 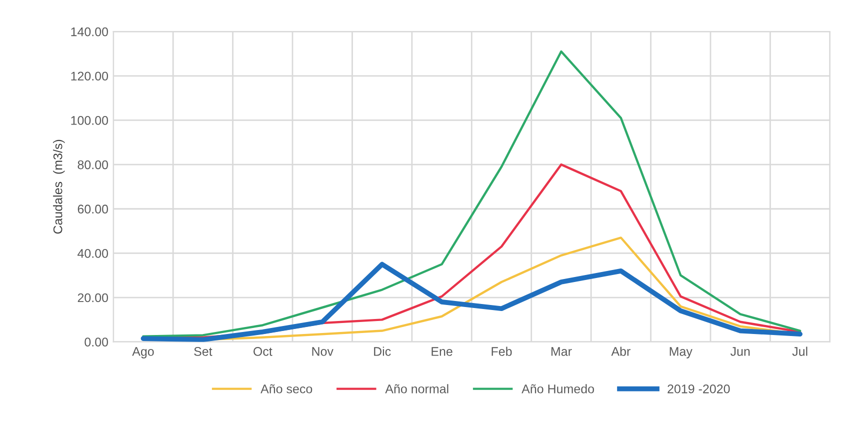 I want to click on x-tick-label: Jun, so click(x=740, y=351).